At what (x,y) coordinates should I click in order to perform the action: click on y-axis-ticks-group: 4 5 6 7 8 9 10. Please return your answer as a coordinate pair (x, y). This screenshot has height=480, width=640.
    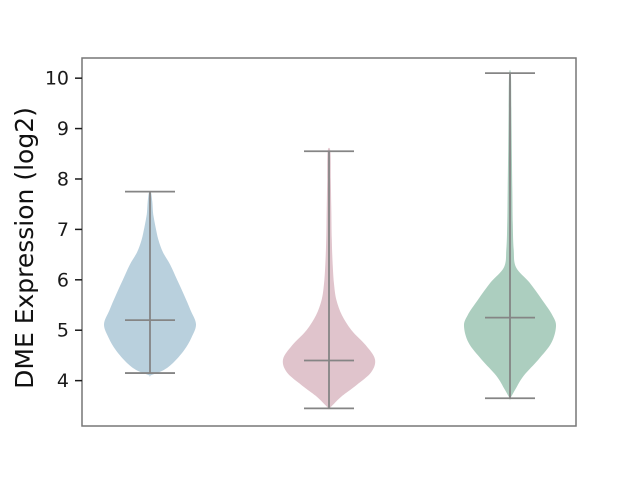
    Looking at the image, I should click on (63, 230).